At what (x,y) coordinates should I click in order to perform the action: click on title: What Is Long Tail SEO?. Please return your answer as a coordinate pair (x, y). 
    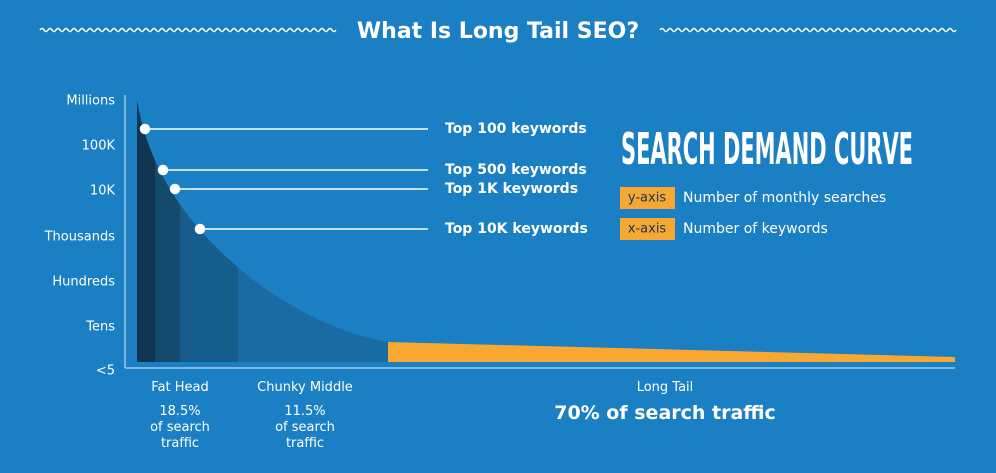
    Looking at the image, I should click on (498, 31).